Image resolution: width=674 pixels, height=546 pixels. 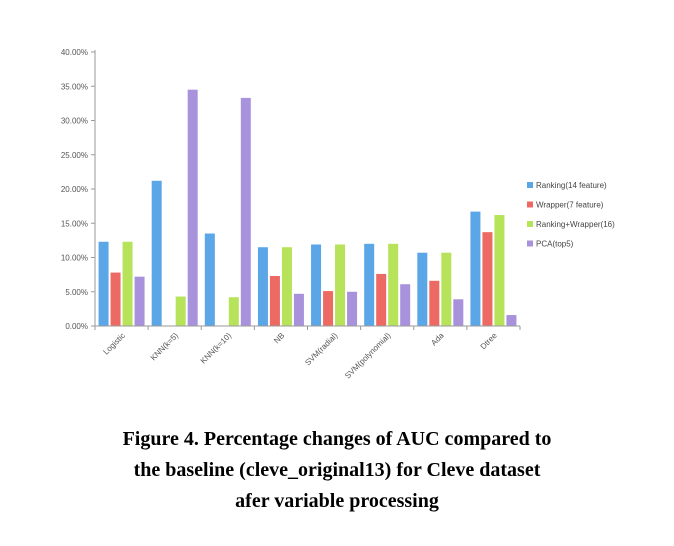 I want to click on y-tick-label: 15.00%, so click(x=74, y=223).